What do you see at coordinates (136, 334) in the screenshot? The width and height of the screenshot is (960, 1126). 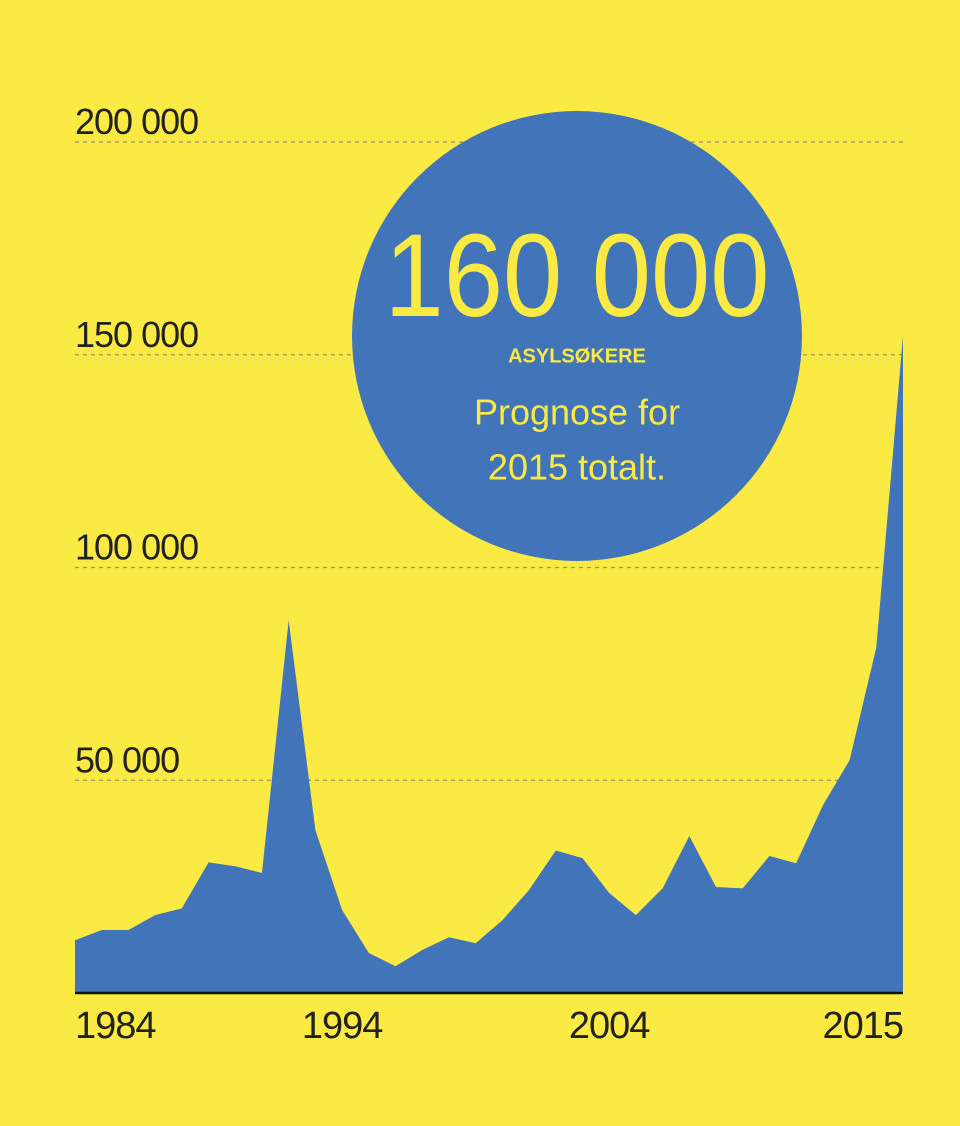 I see `y-tick-label: 150 000` at bounding box center [136, 334].